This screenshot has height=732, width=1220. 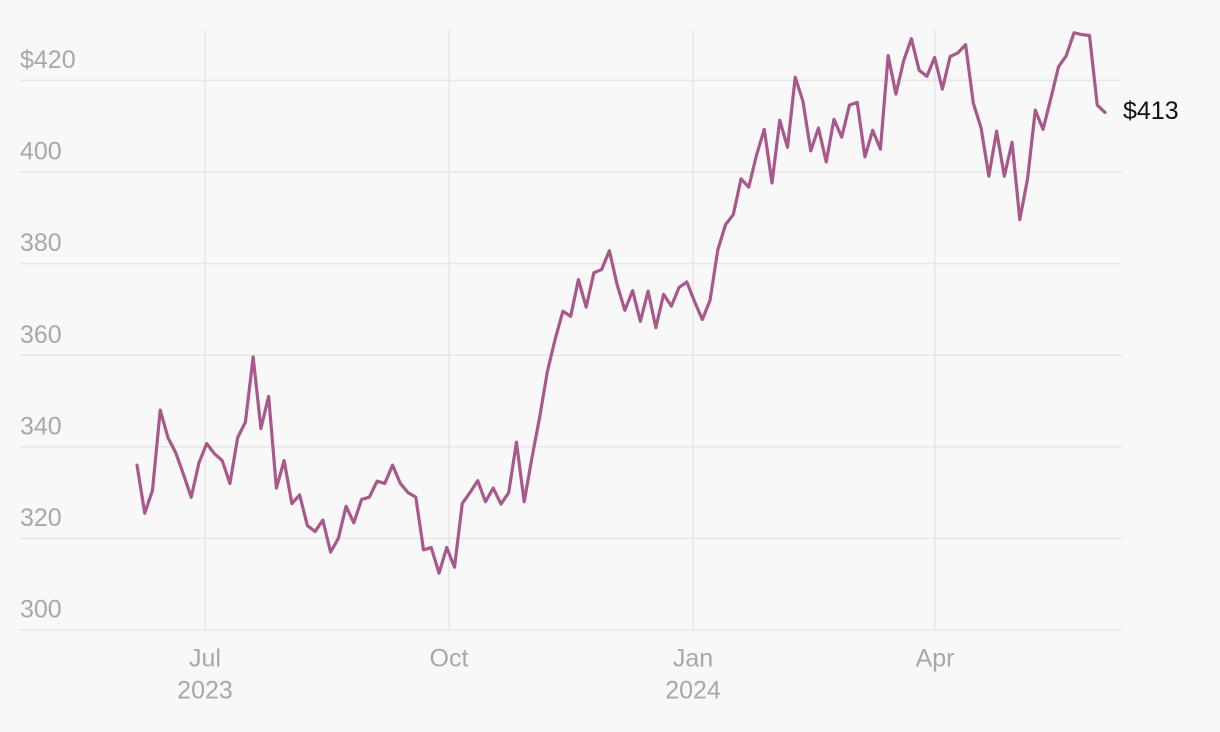 I want to click on y-tick-label: 320, so click(x=41, y=518).